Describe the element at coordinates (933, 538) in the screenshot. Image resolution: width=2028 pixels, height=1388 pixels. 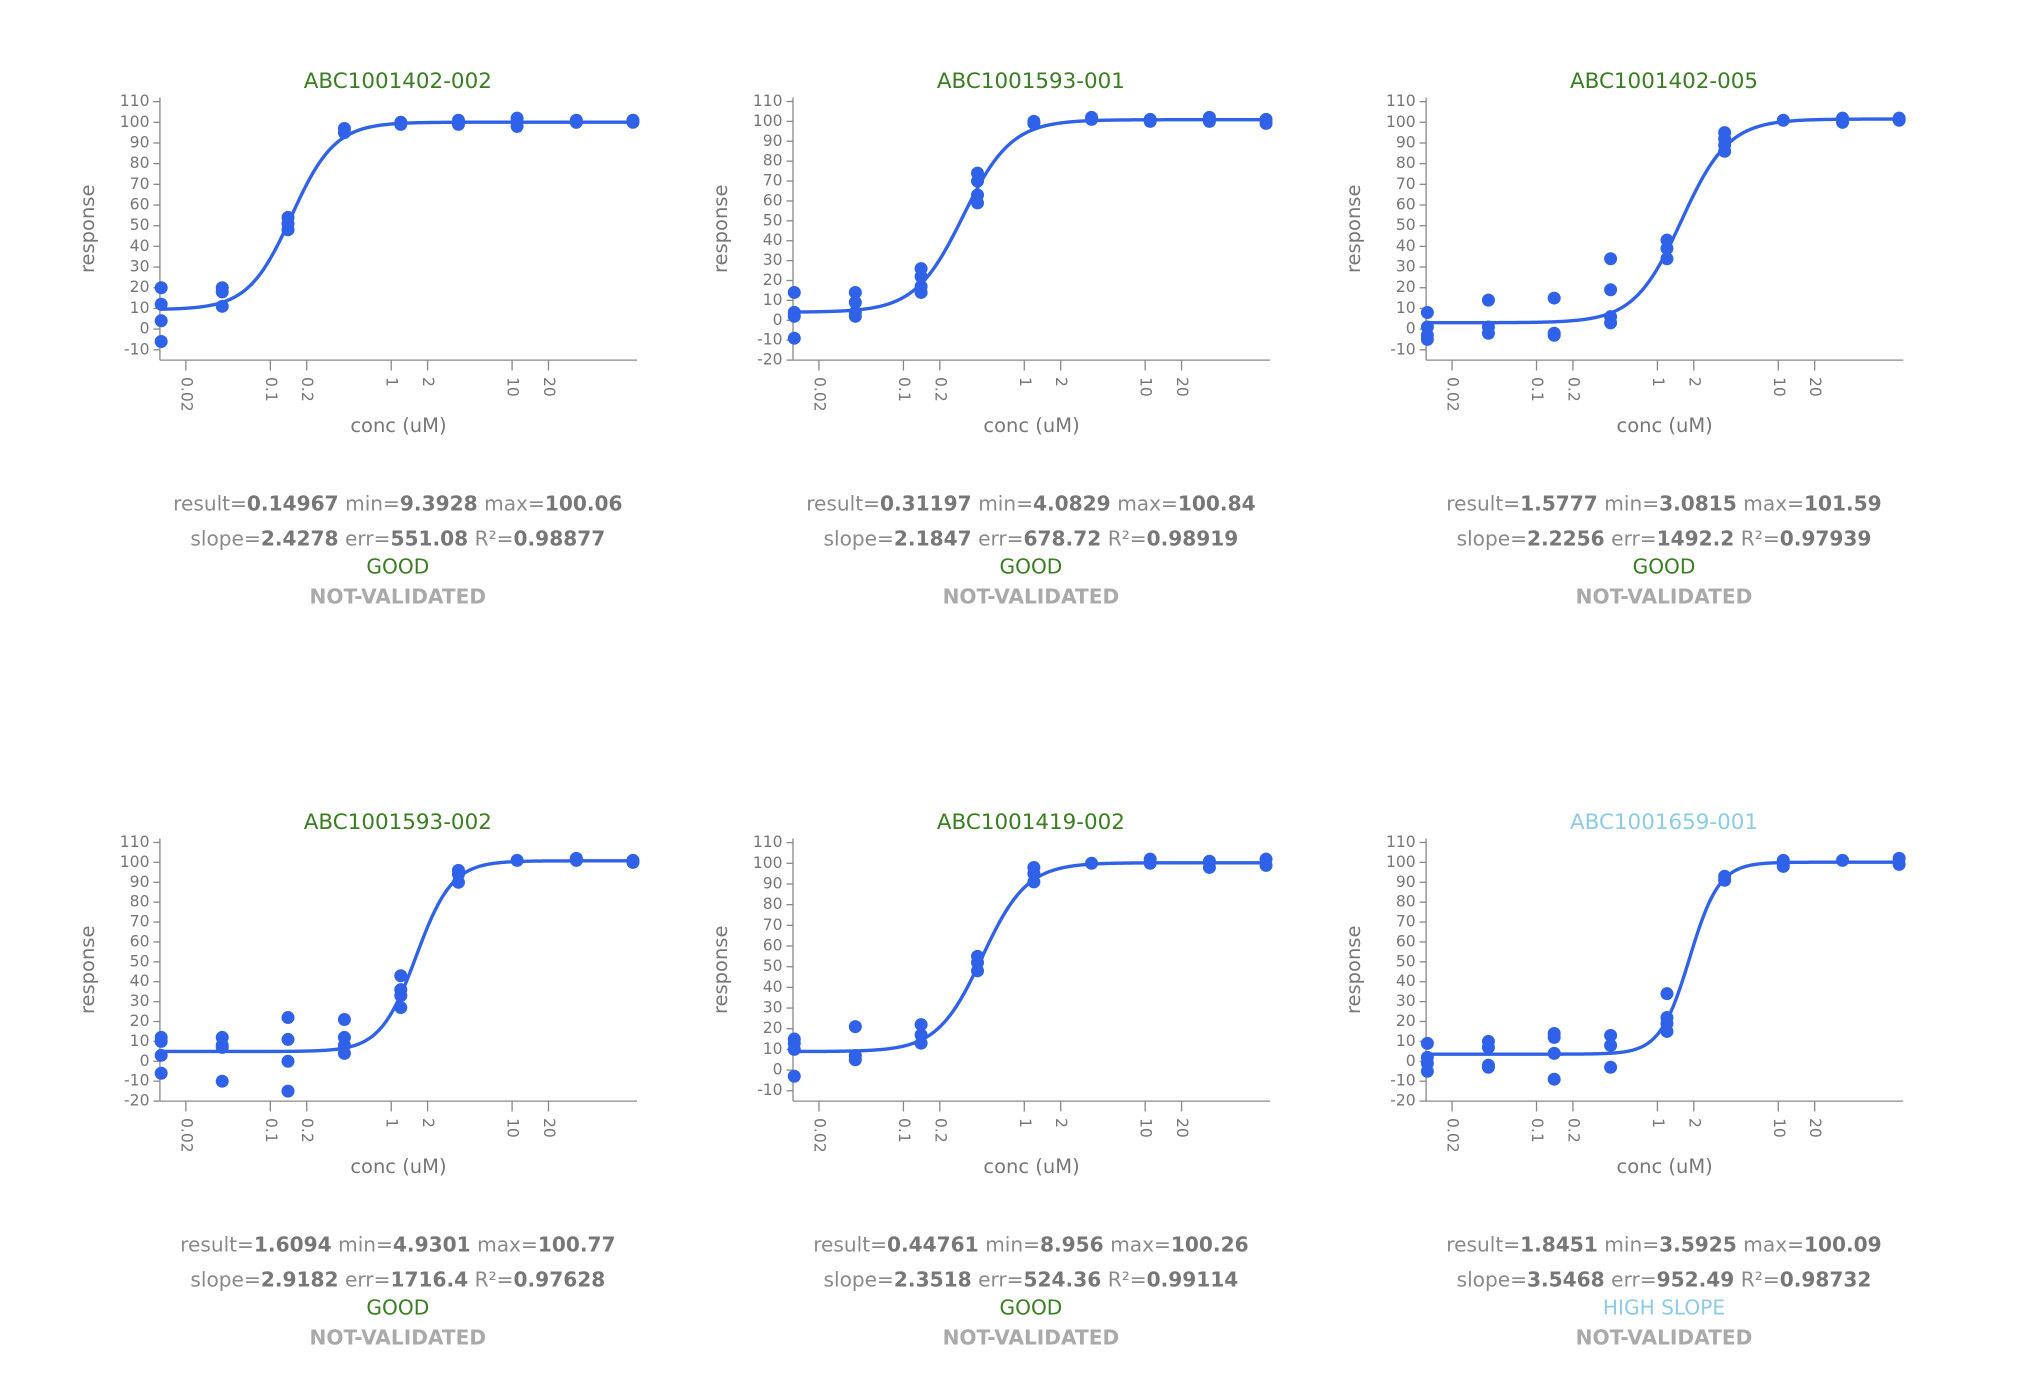
I see `stat-value: 2.1847` at that location.